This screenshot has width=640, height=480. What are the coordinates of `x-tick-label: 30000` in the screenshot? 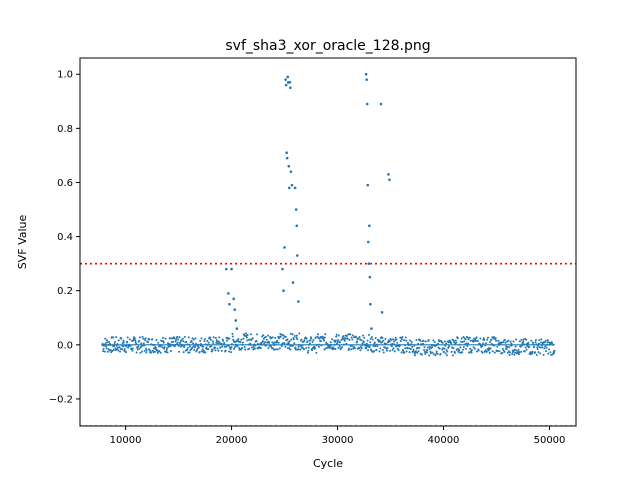 It's located at (338, 440).